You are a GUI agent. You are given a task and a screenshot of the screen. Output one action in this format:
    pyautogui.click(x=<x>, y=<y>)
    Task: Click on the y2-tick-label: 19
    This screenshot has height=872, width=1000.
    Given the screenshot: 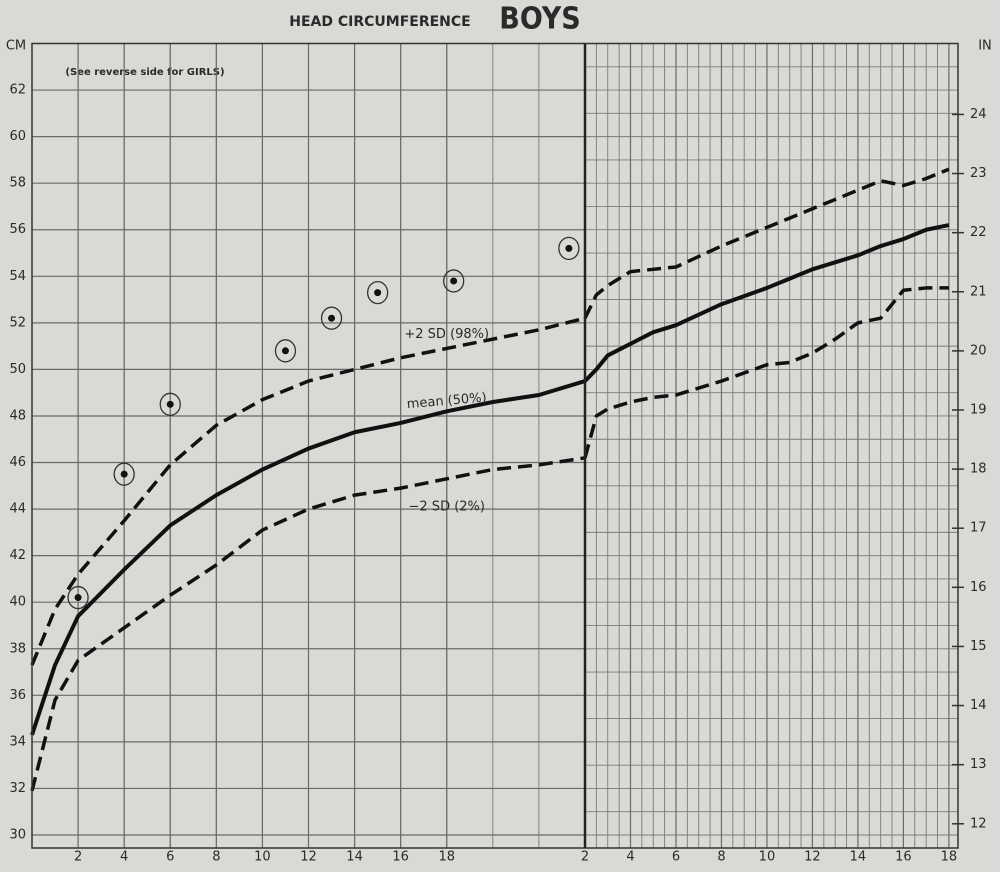 What is the action you would take?
    pyautogui.click(x=978, y=409)
    